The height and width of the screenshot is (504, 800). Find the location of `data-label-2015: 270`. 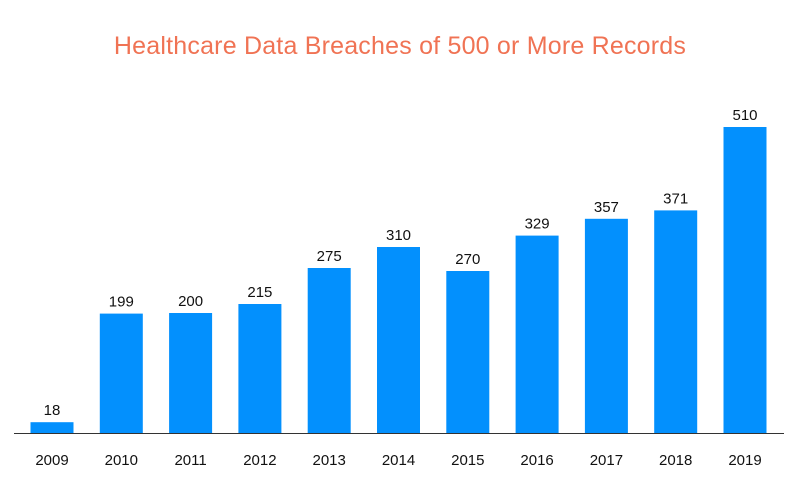

data-label-2015: 270 is located at coordinates (467, 259).